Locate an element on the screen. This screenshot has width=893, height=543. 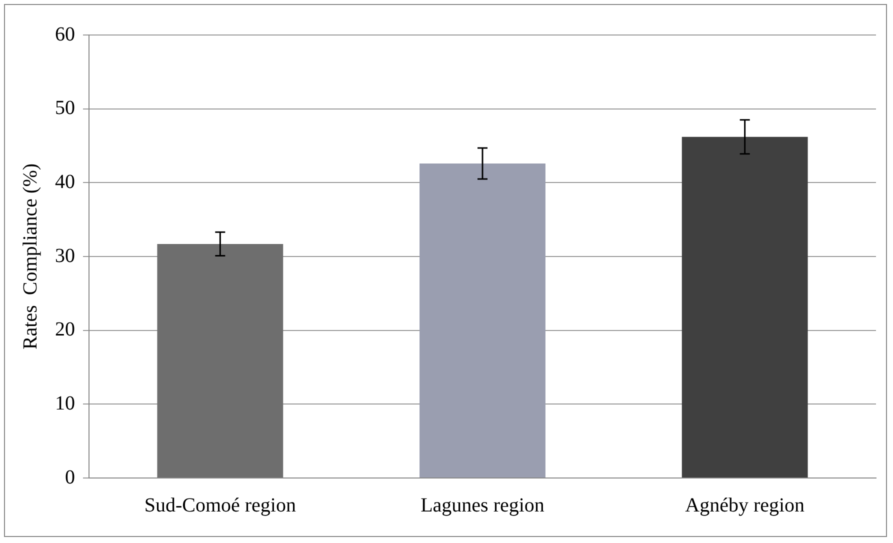
y-tick-label: 0 is located at coordinates (70, 477).